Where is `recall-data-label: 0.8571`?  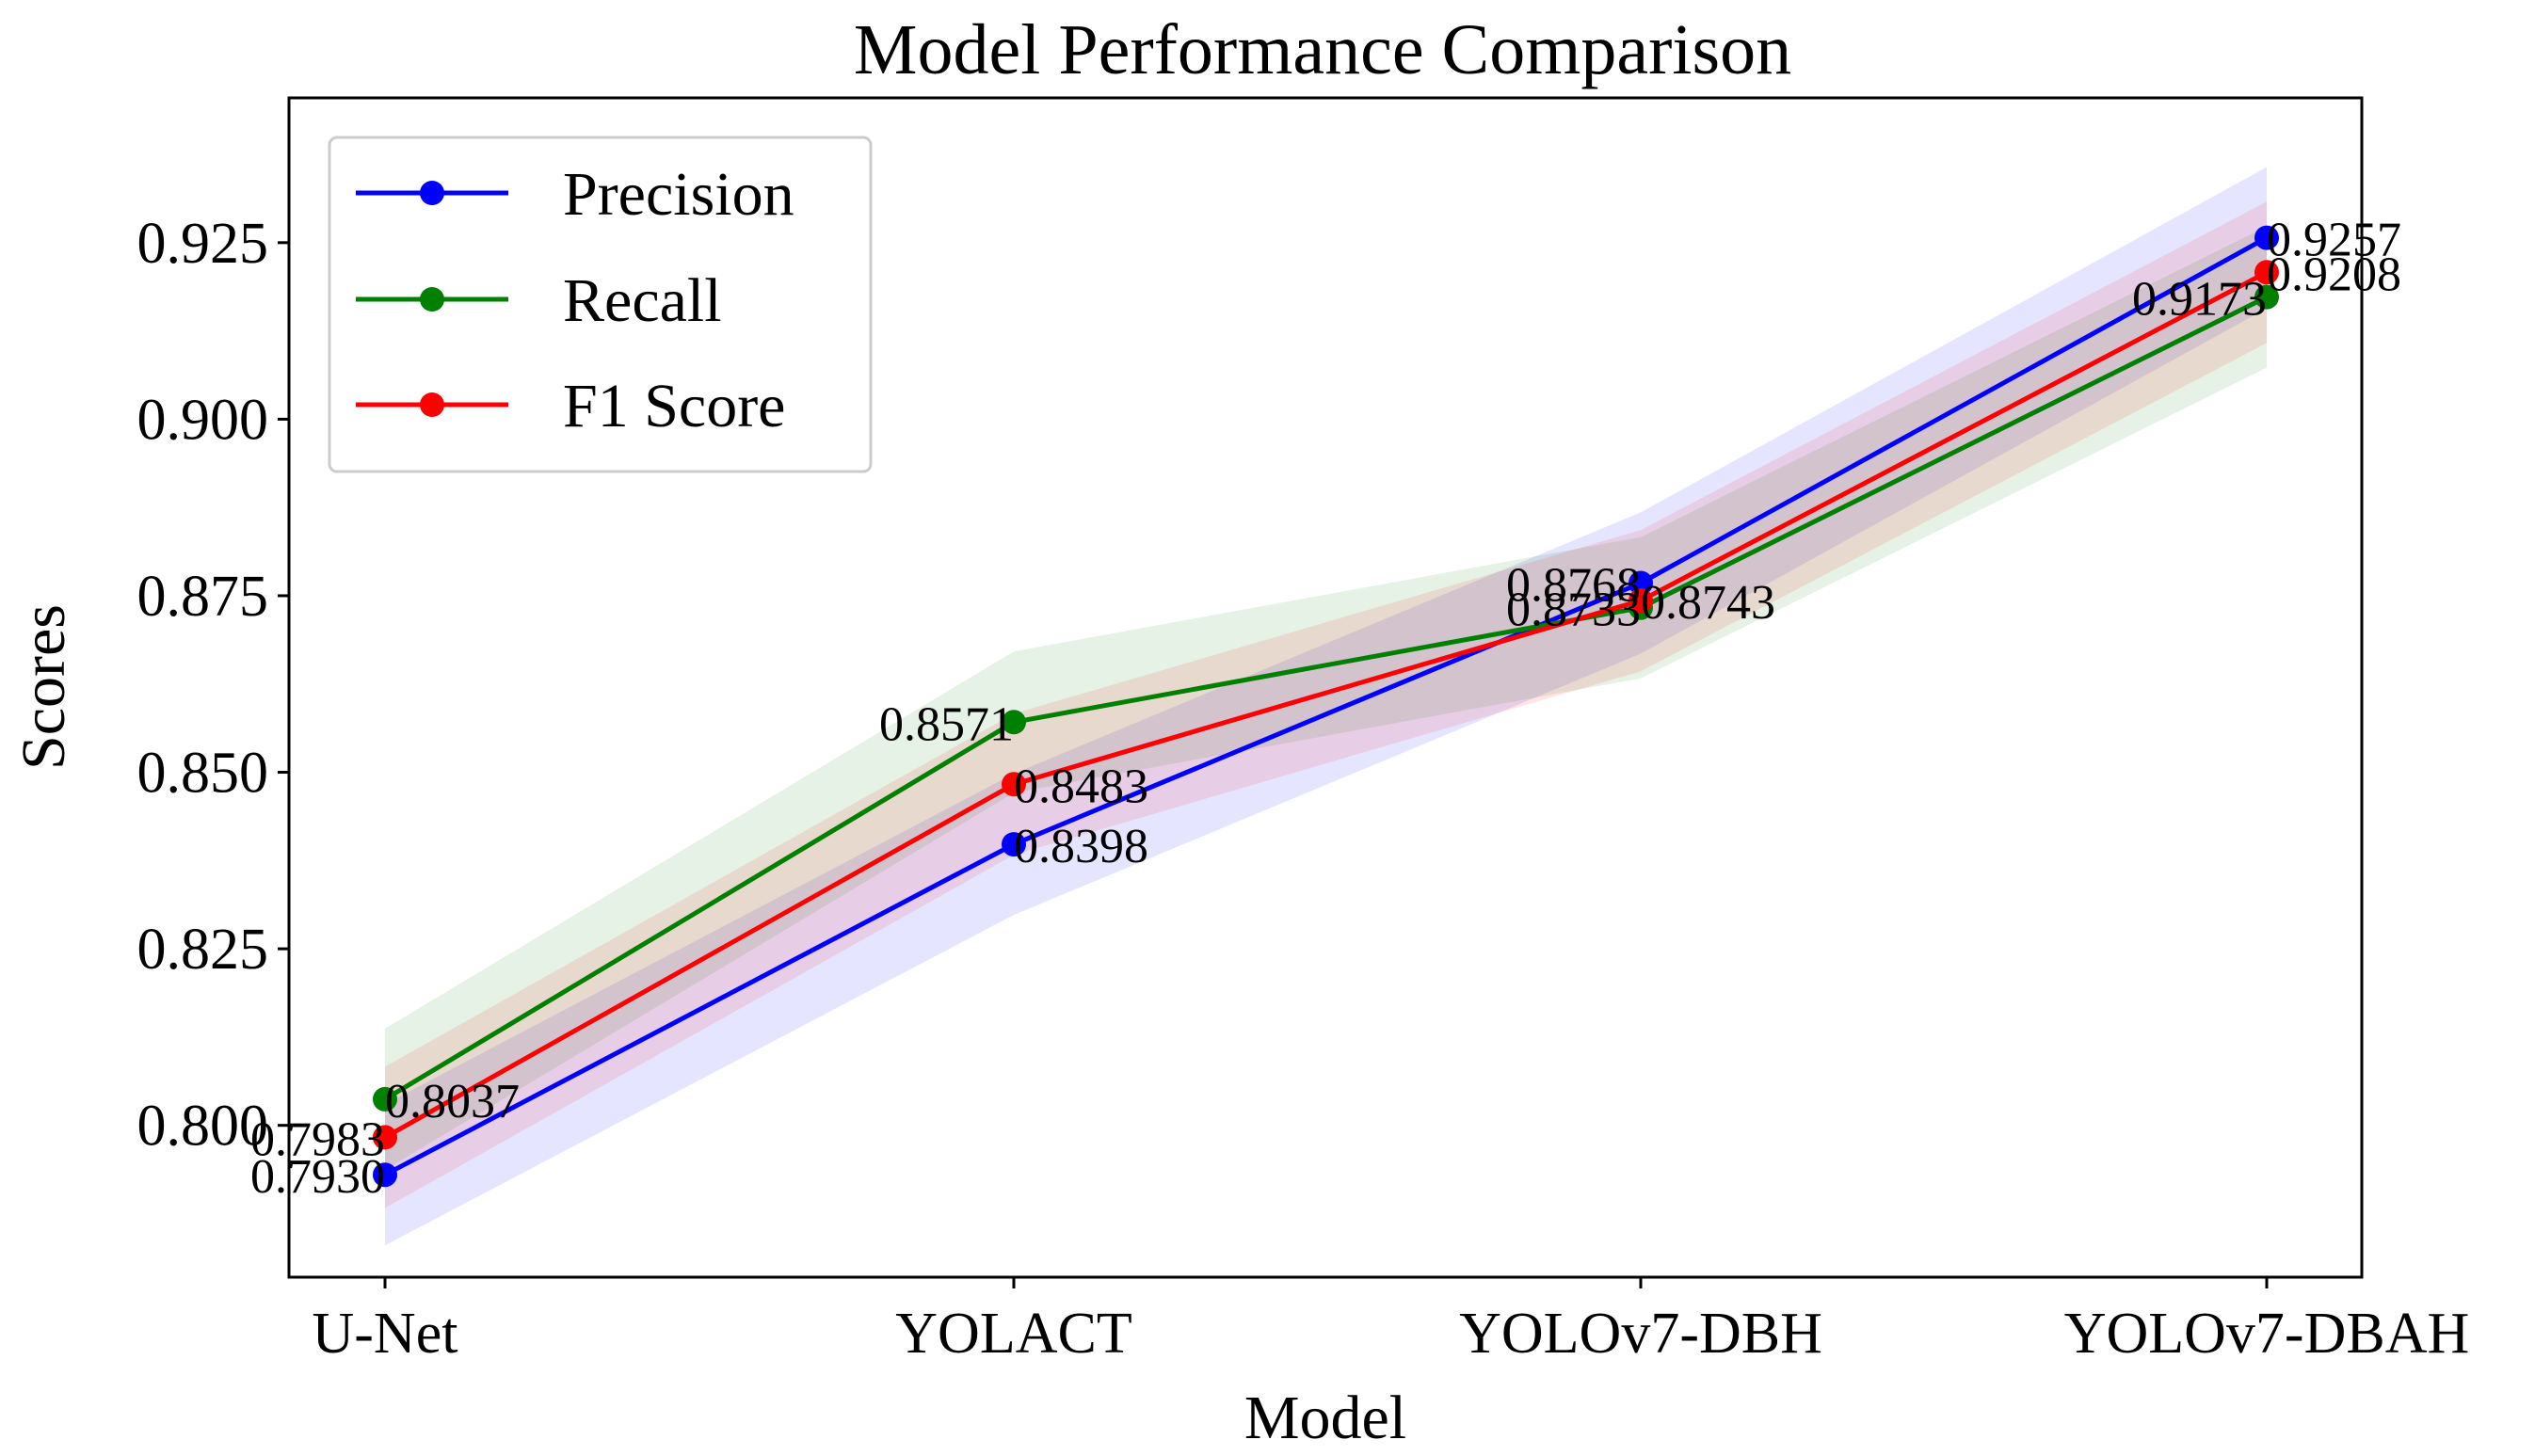 recall-data-label: 0.8571 is located at coordinates (946, 724).